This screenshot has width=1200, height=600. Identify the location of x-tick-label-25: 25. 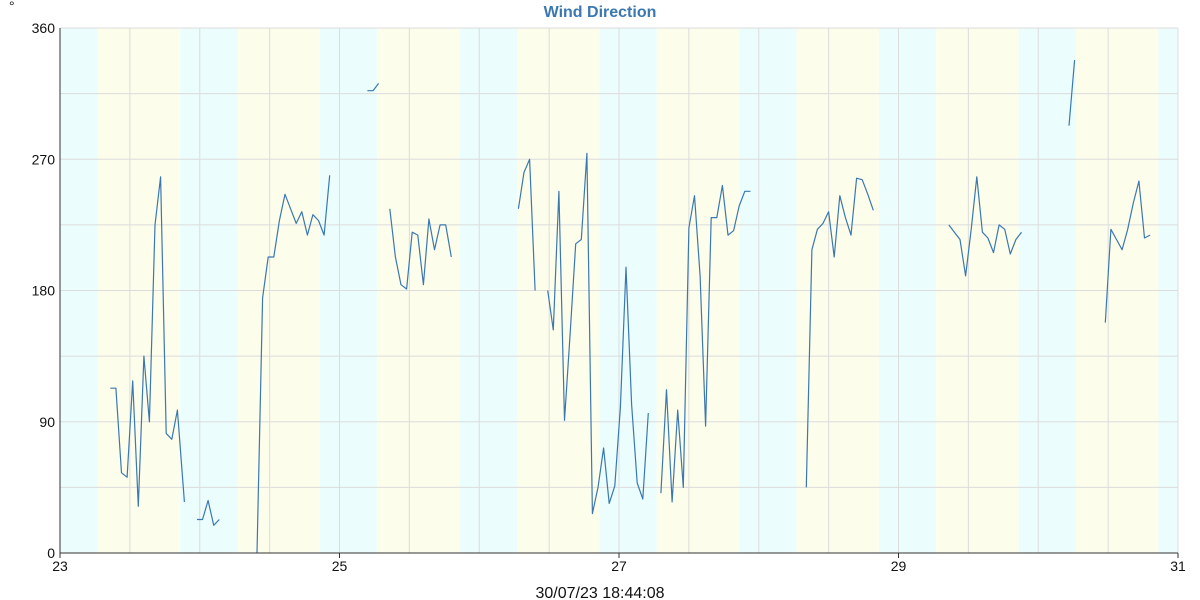
(340, 566).